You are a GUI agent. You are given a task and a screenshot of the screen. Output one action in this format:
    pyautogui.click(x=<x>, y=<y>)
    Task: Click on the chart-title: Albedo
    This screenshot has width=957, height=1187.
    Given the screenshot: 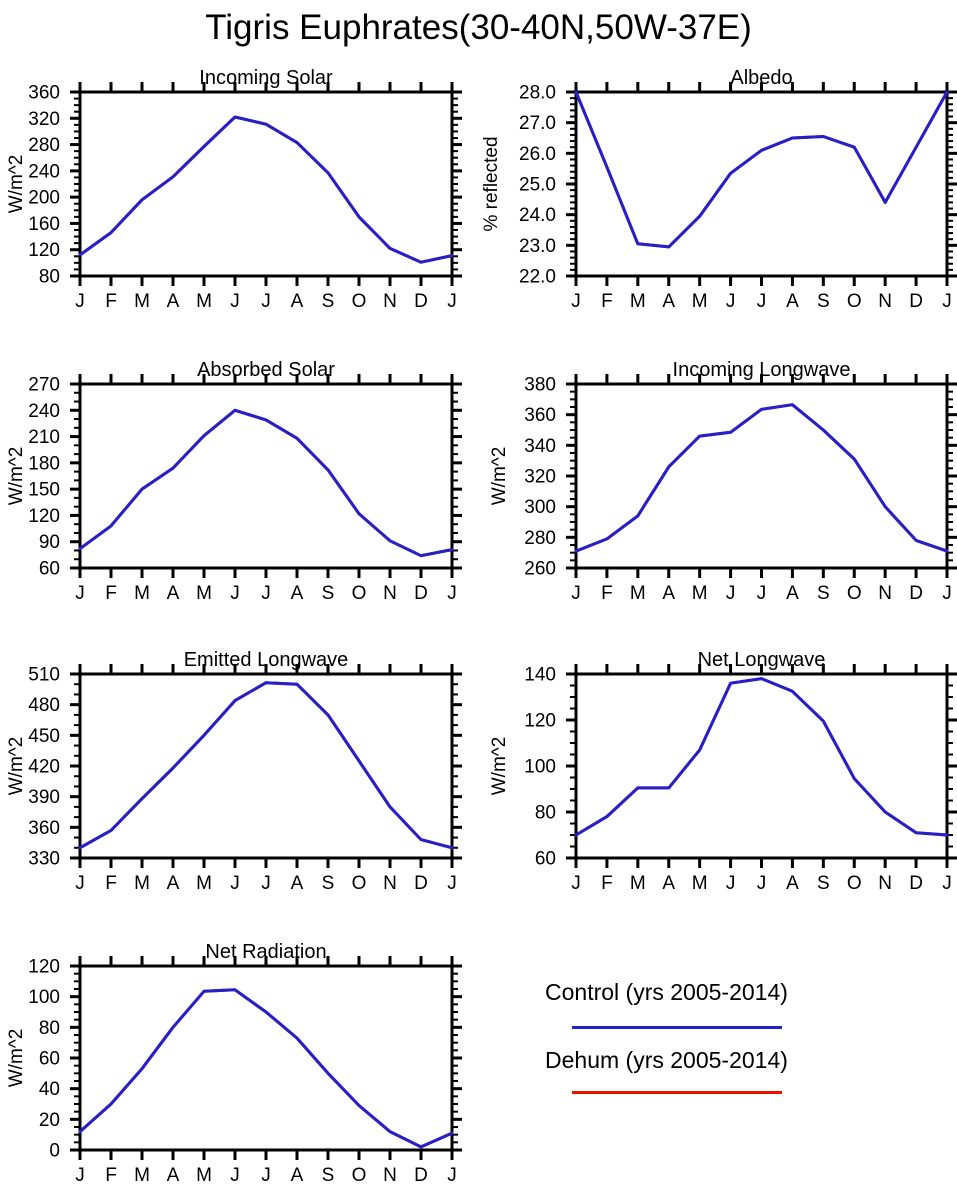 What is the action you would take?
    pyautogui.click(x=761, y=78)
    